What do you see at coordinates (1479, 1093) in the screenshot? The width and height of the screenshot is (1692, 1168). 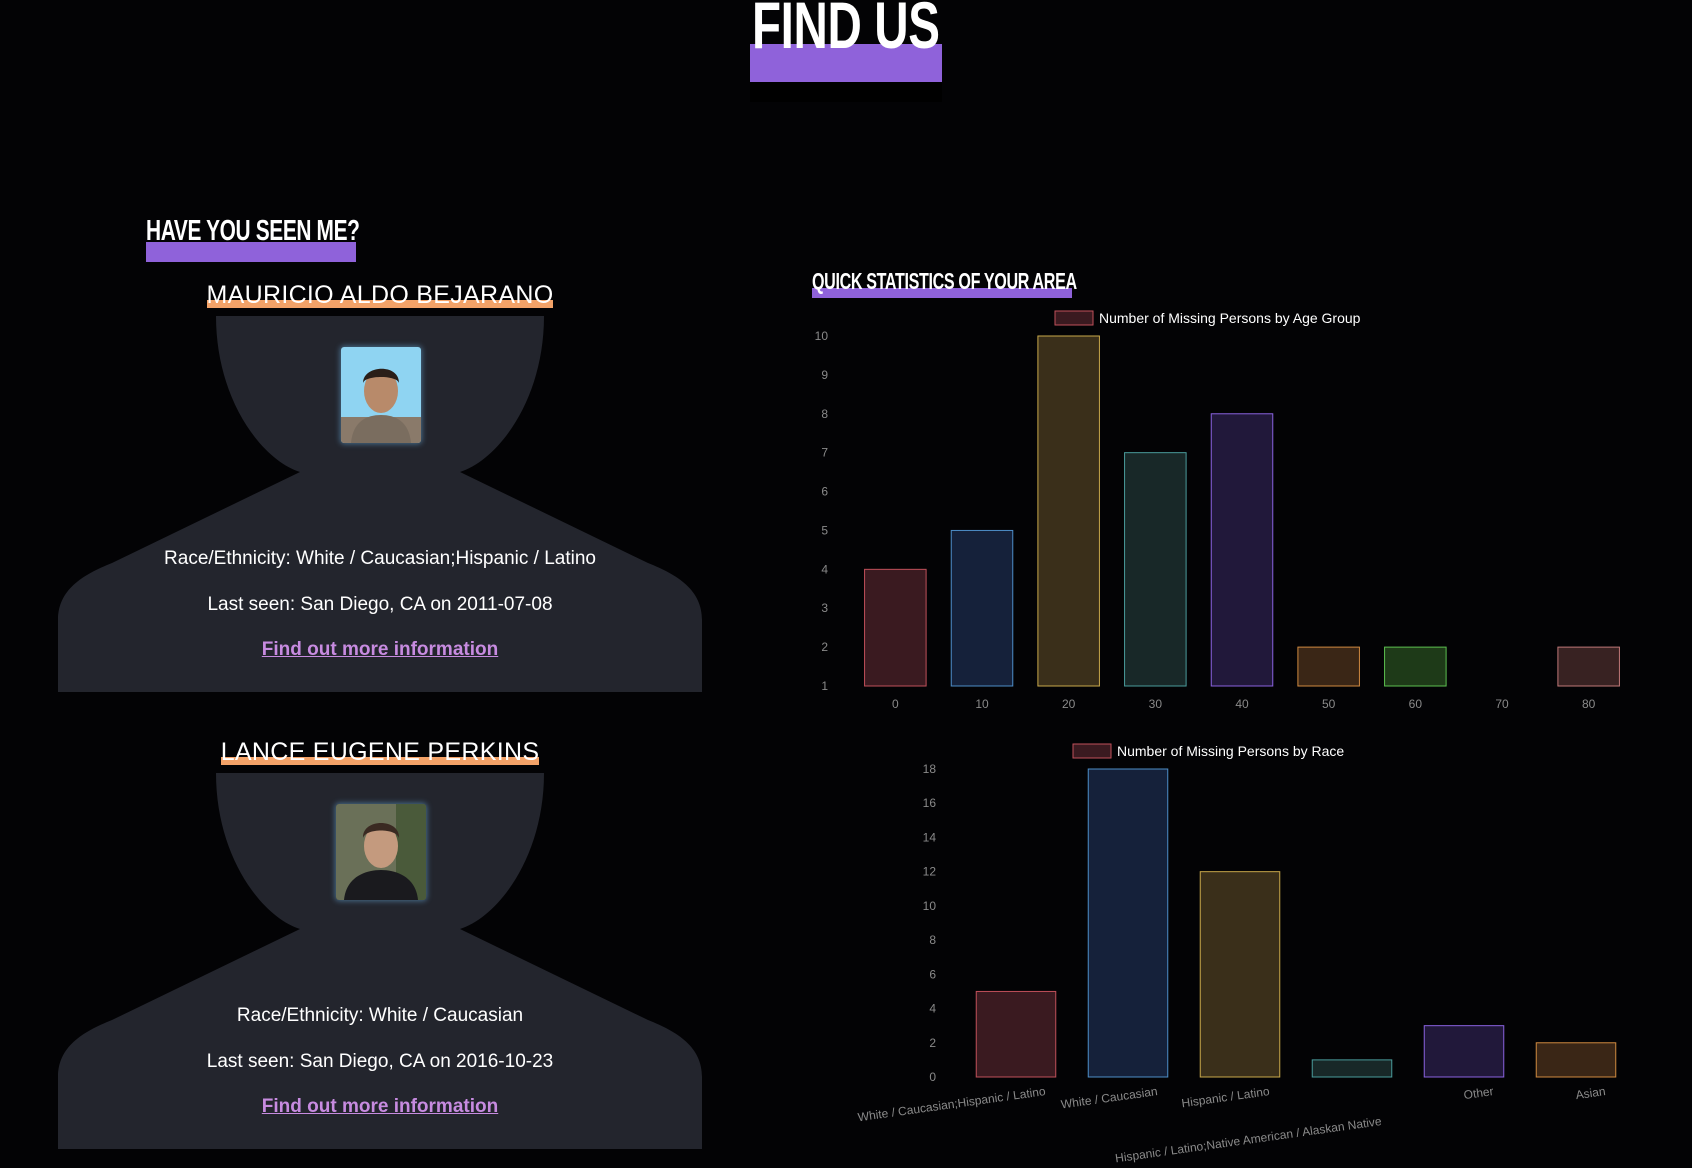 I see `x-tick-label: Other` at bounding box center [1479, 1093].